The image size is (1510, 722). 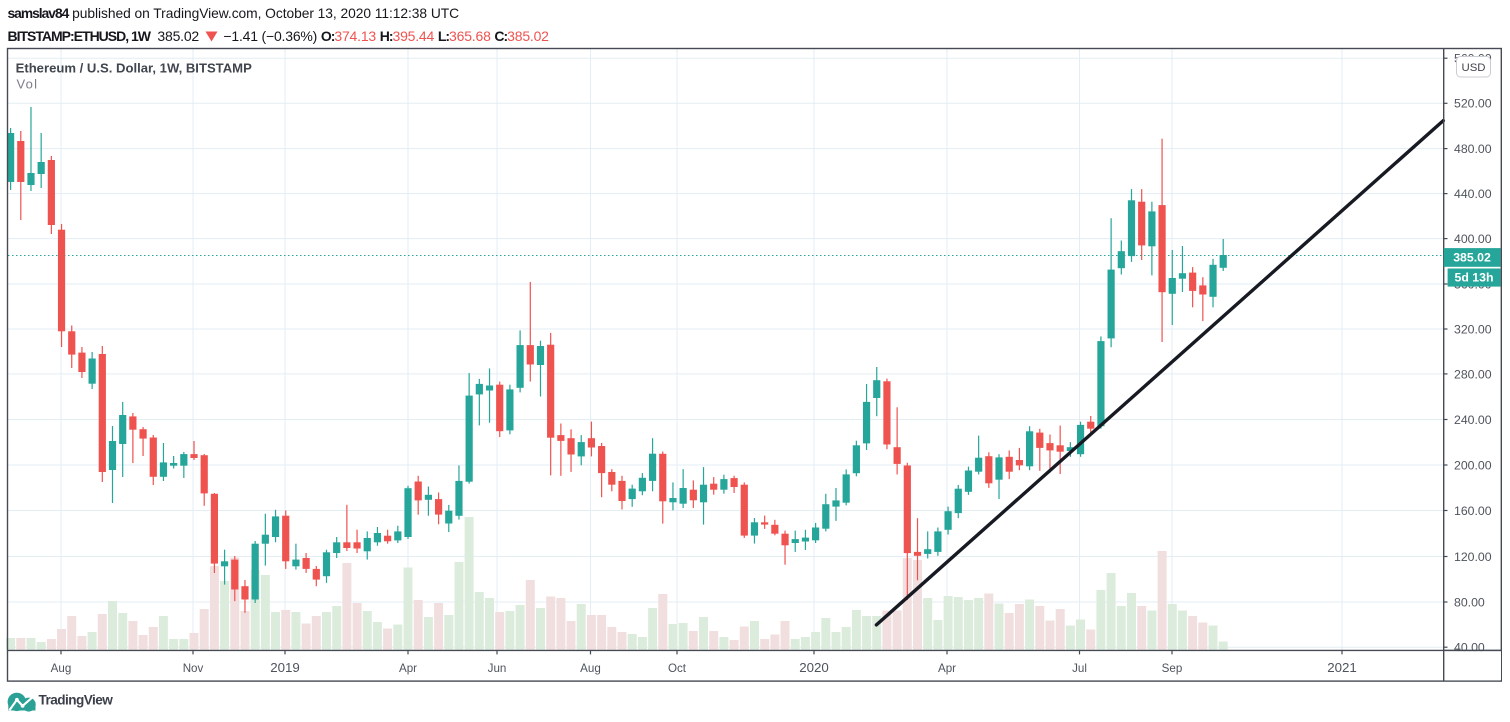 I want to click on svg-text: 80.00, so click(x=1469, y=602).